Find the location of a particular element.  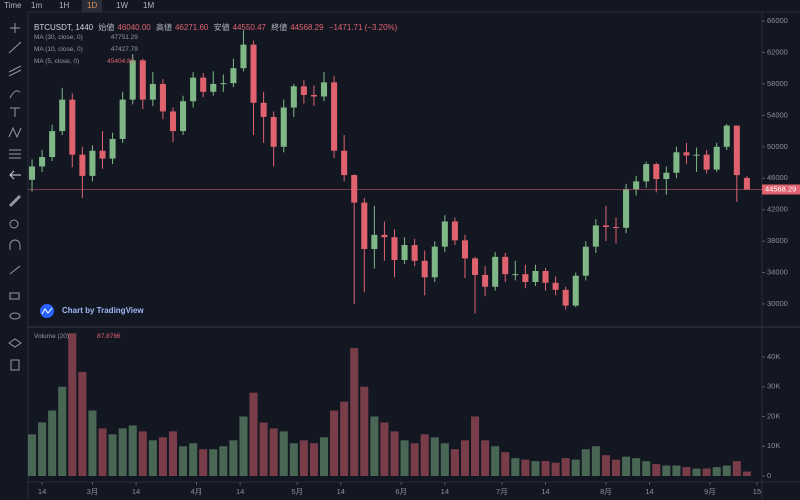

brush-tool is located at coordinates (15, 94).